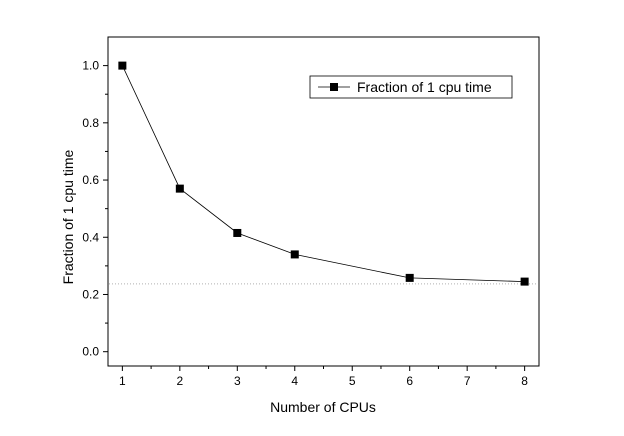 Image resolution: width=624 pixels, height=436 pixels. What do you see at coordinates (294, 381) in the screenshot?
I see `x-tick-label: 4` at bounding box center [294, 381].